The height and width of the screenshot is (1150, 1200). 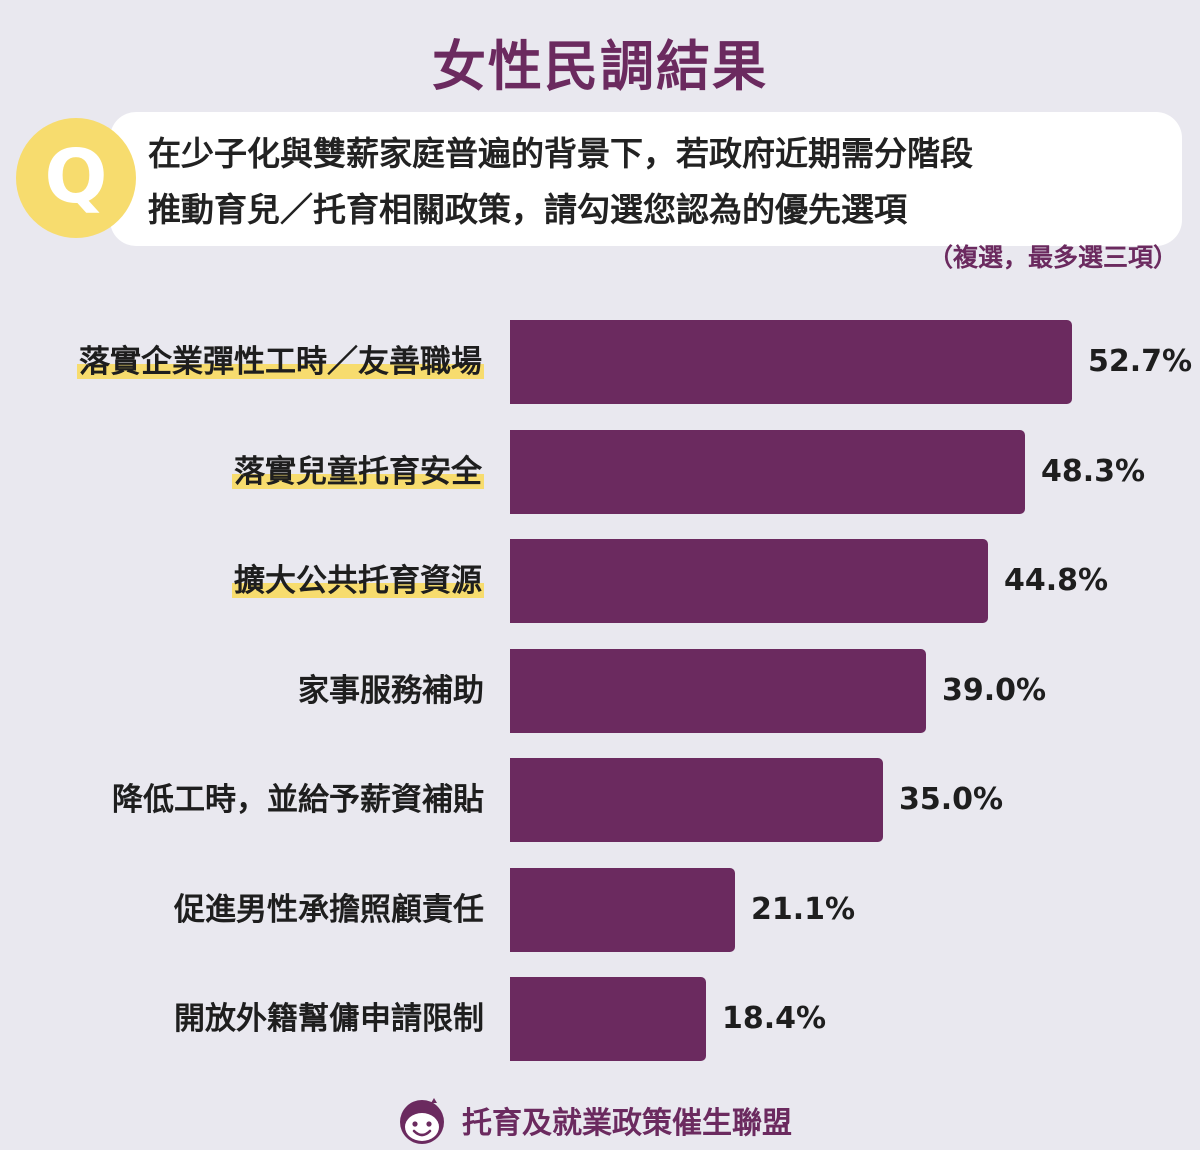 I want to click on svg-text: Q, so click(x=76, y=177).